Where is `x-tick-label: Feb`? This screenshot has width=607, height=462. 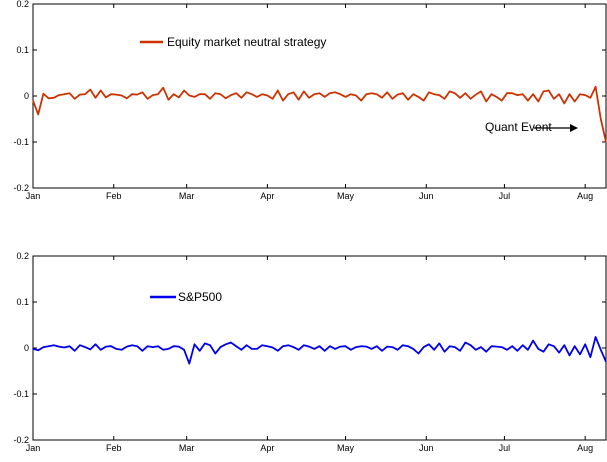 x-tick-label: Feb is located at coordinates (114, 196).